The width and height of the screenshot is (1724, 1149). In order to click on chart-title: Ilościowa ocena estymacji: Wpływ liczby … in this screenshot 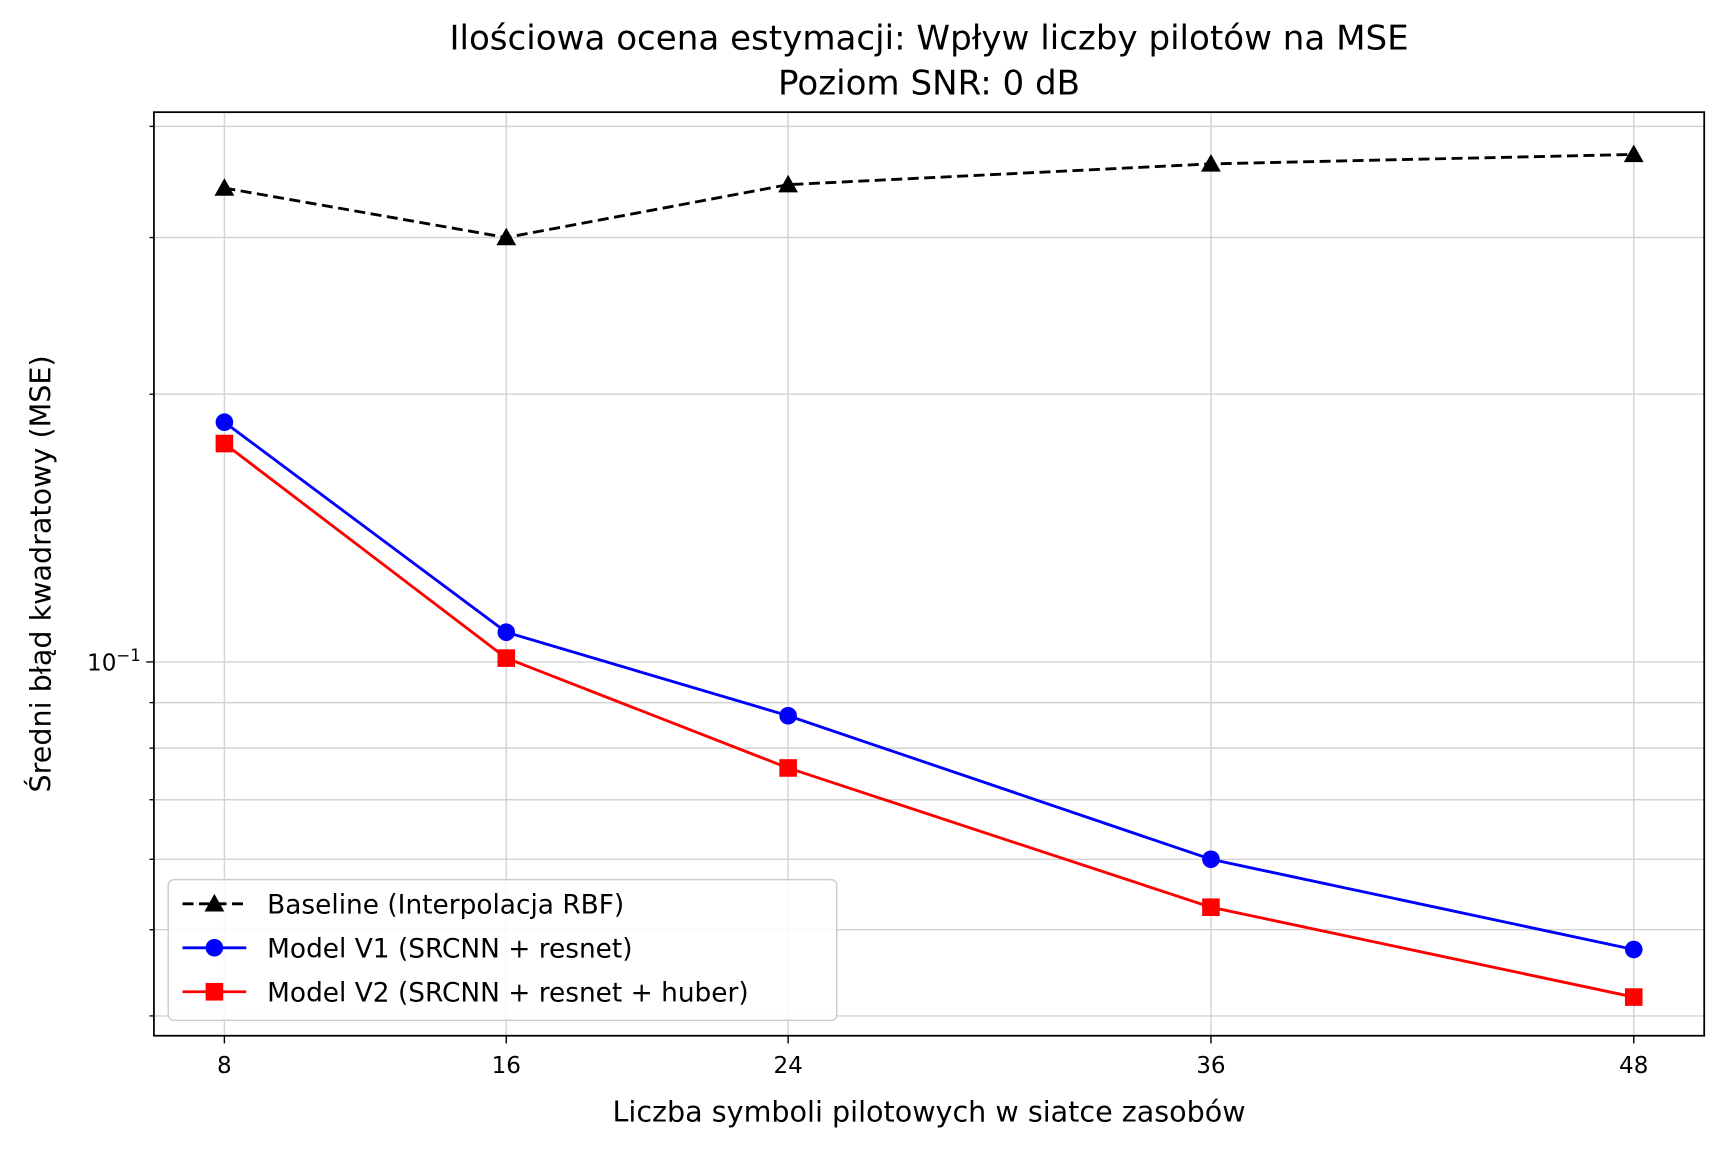, I will do `click(928, 38)`.